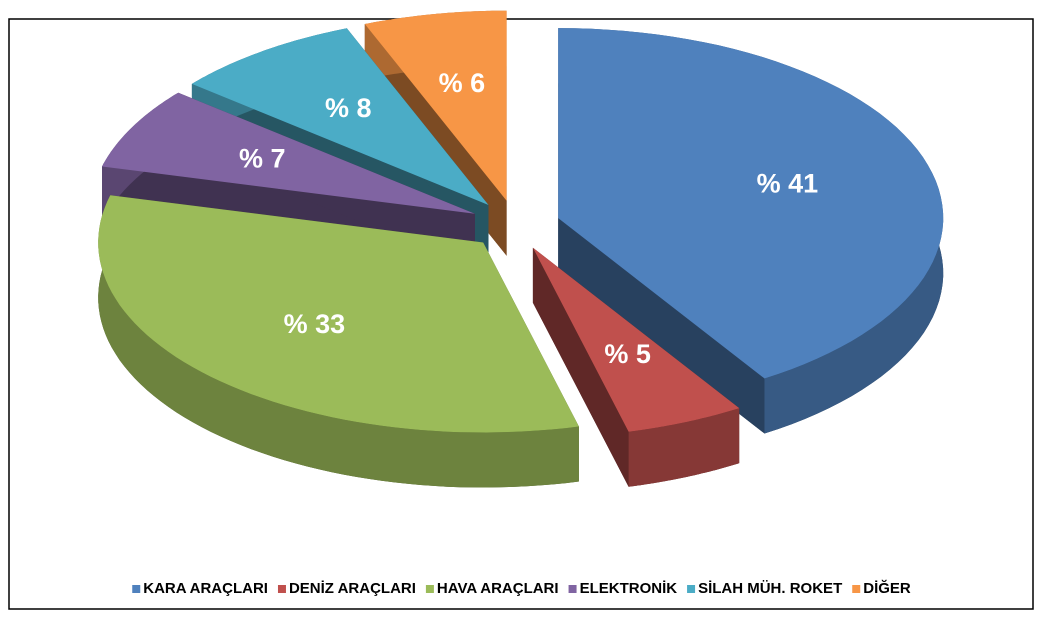 The image size is (1043, 627). What do you see at coordinates (348, 108) in the screenshot?
I see `data-label: % 8` at bounding box center [348, 108].